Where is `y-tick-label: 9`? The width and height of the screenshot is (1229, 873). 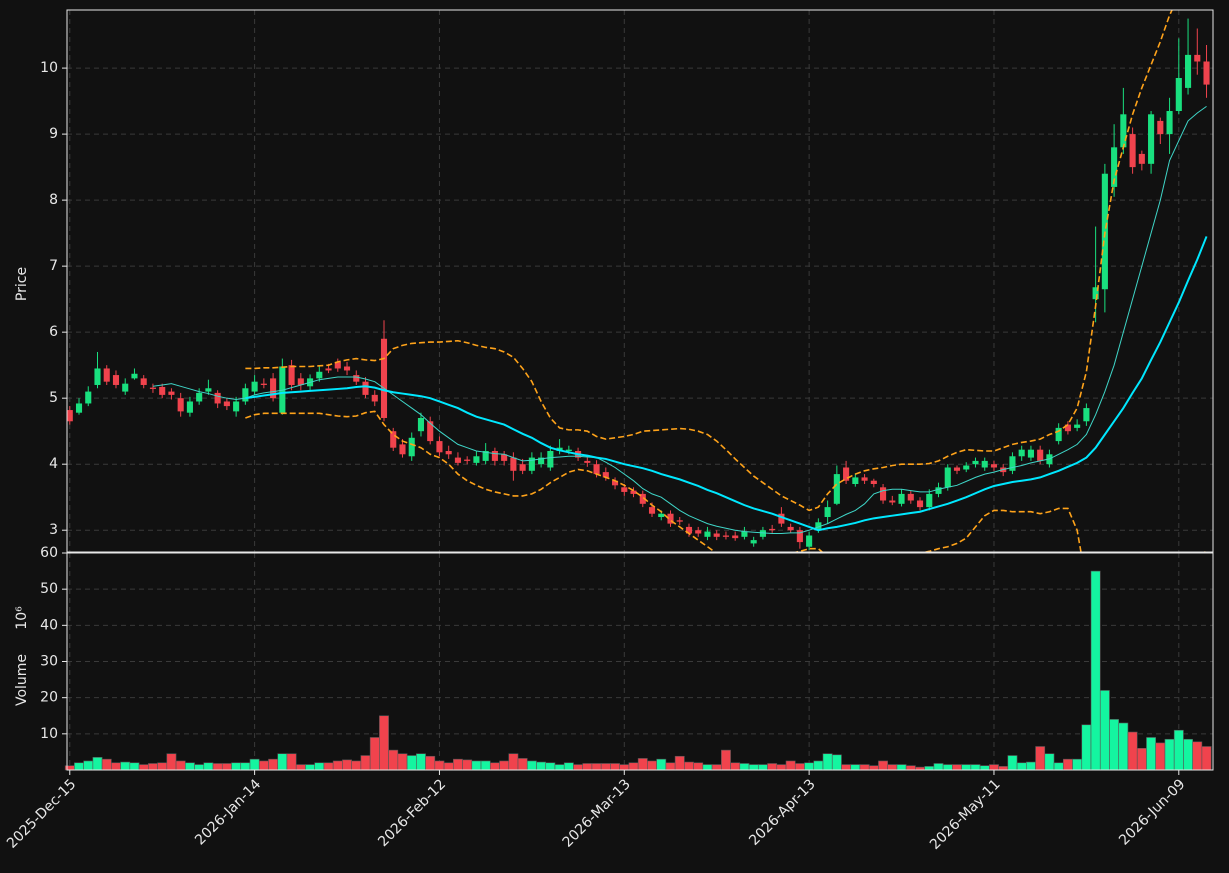
y-tick-label: 9 is located at coordinates (53, 134).